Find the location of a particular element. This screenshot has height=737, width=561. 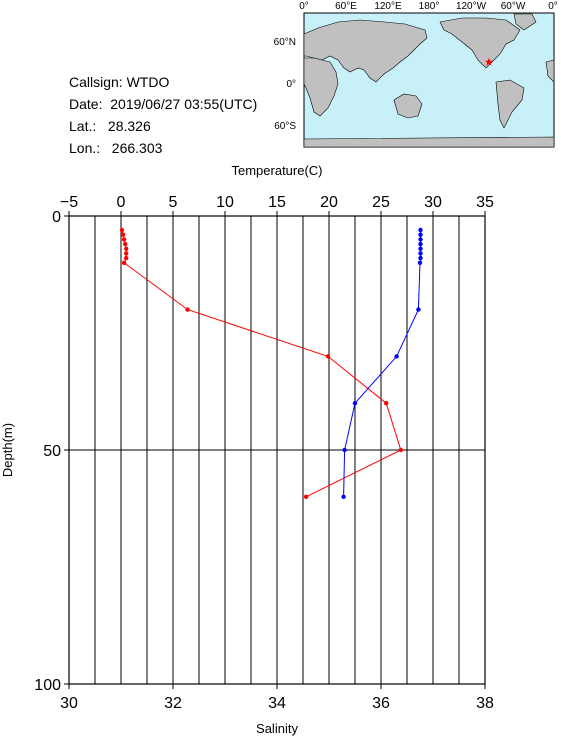

depth-tick-label: 0 is located at coordinates (56, 217).